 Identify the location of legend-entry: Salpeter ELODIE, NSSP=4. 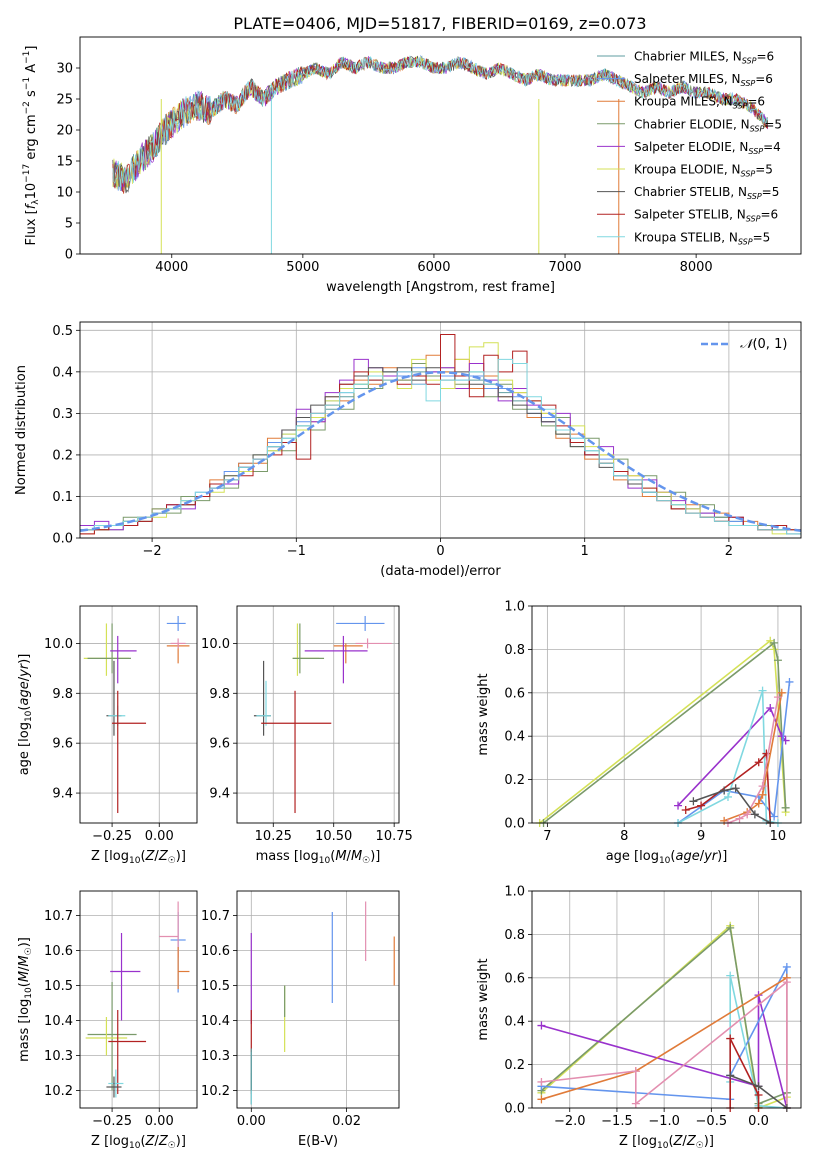
(707, 148).